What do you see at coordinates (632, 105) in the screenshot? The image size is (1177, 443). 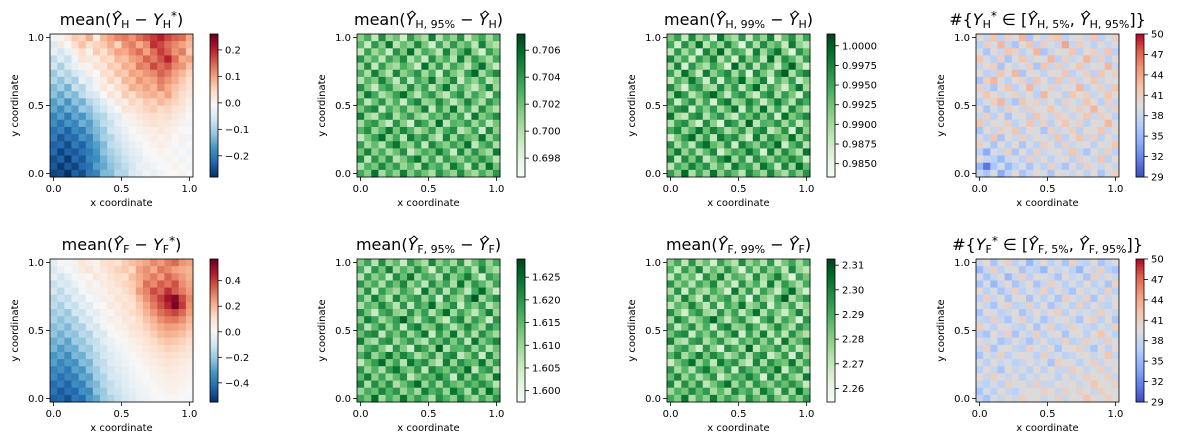 I see `y-axis-label: y coordinate` at bounding box center [632, 105].